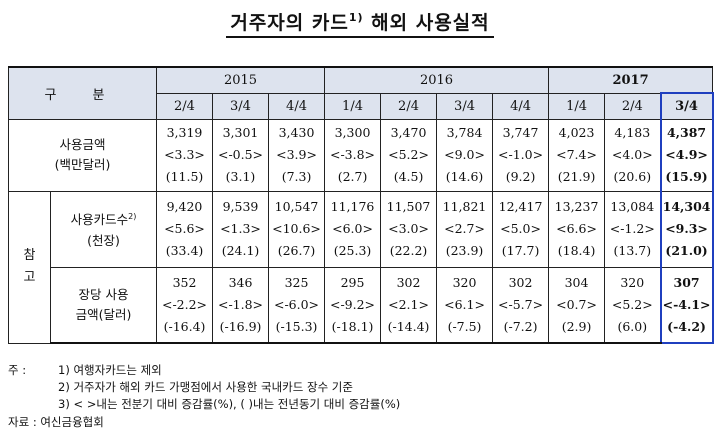  I want to click on table-cell: 3,300 <-3.8> (2.7), so click(353, 155).